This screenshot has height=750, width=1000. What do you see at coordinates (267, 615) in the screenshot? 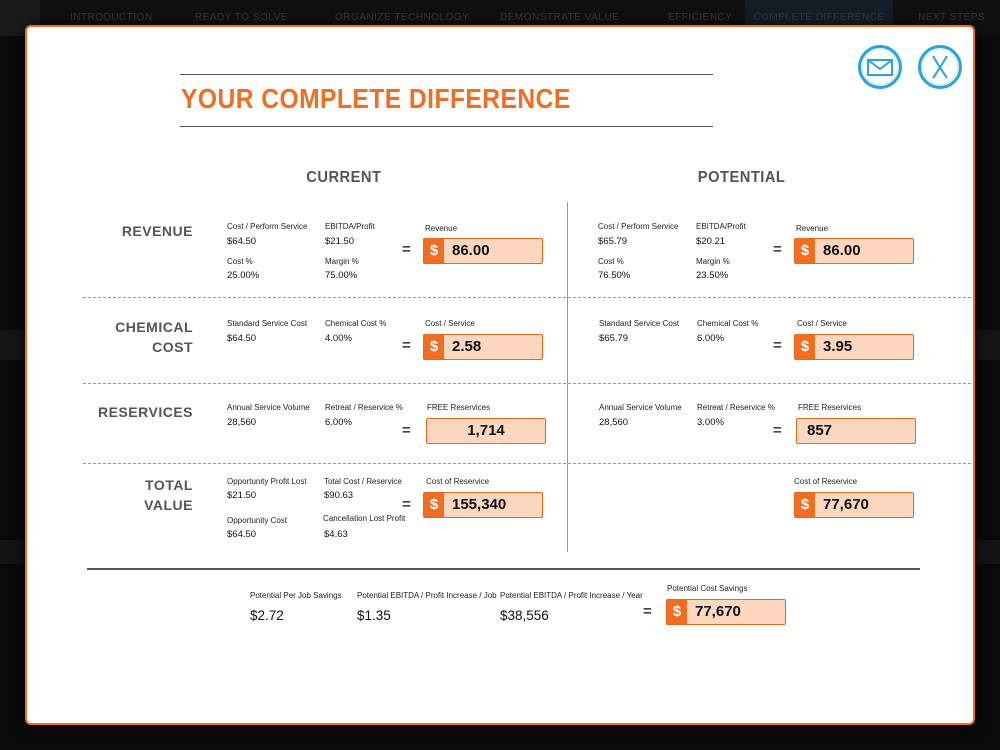
I see `per-job-savings-value: $2.72` at bounding box center [267, 615].